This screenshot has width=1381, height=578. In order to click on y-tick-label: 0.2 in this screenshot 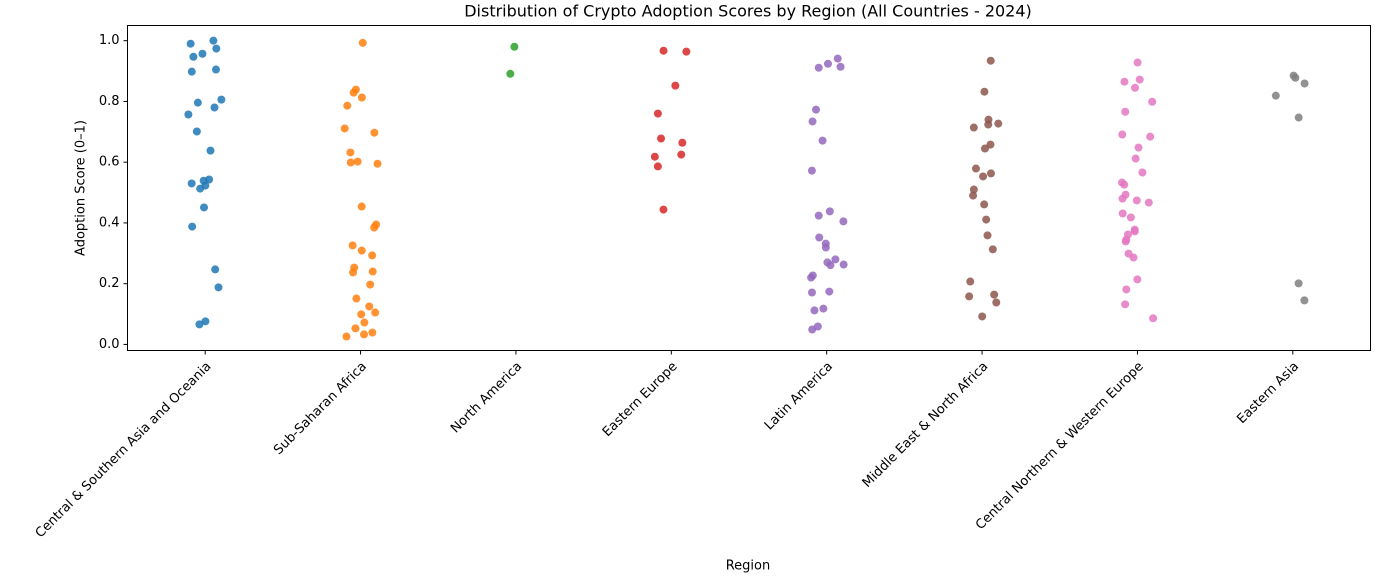, I will do `click(109, 283)`.